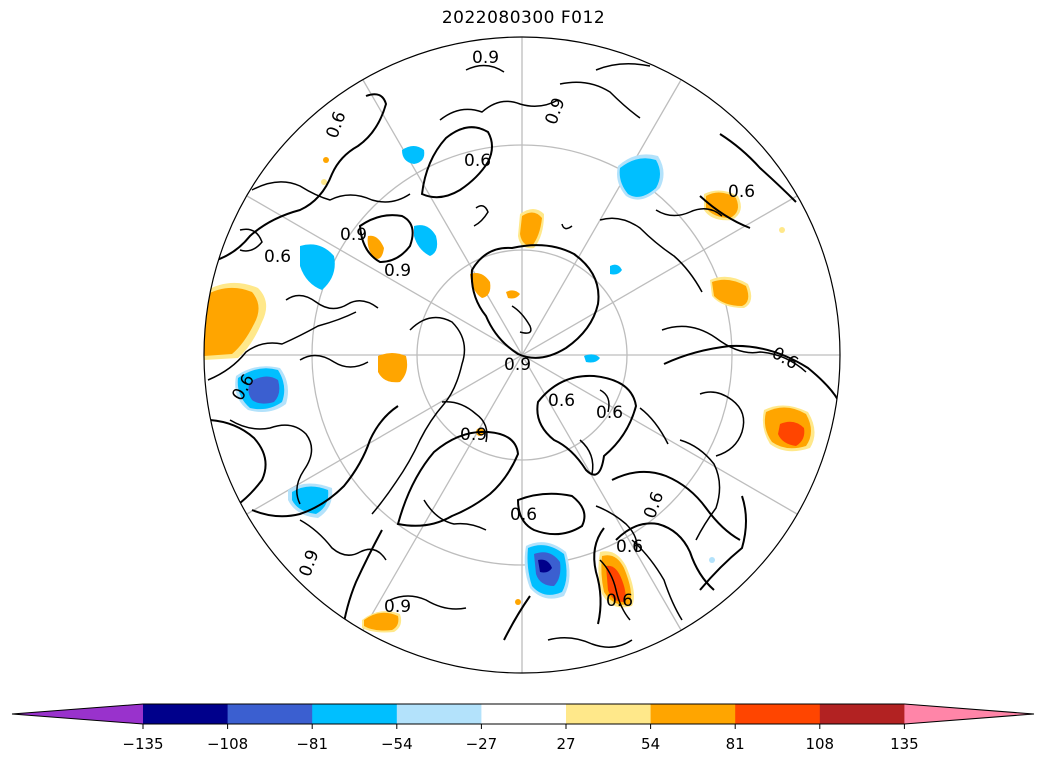  I want to click on colorbar-tick-label: 81, so click(735, 744).